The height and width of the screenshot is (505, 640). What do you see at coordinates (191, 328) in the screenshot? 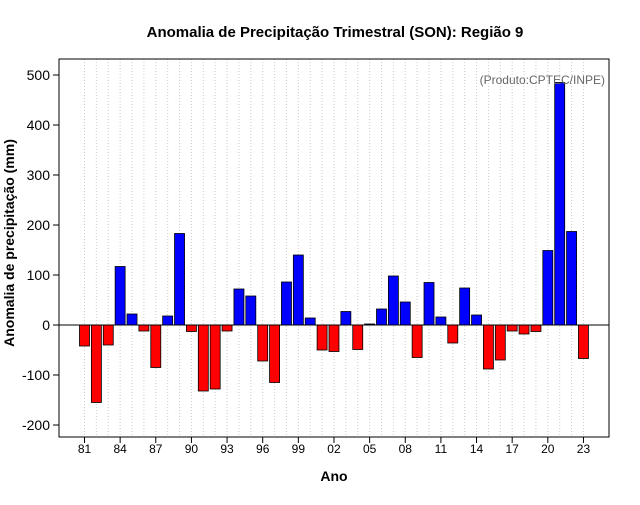
I see `bar-1990` at bounding box center [191, 328].